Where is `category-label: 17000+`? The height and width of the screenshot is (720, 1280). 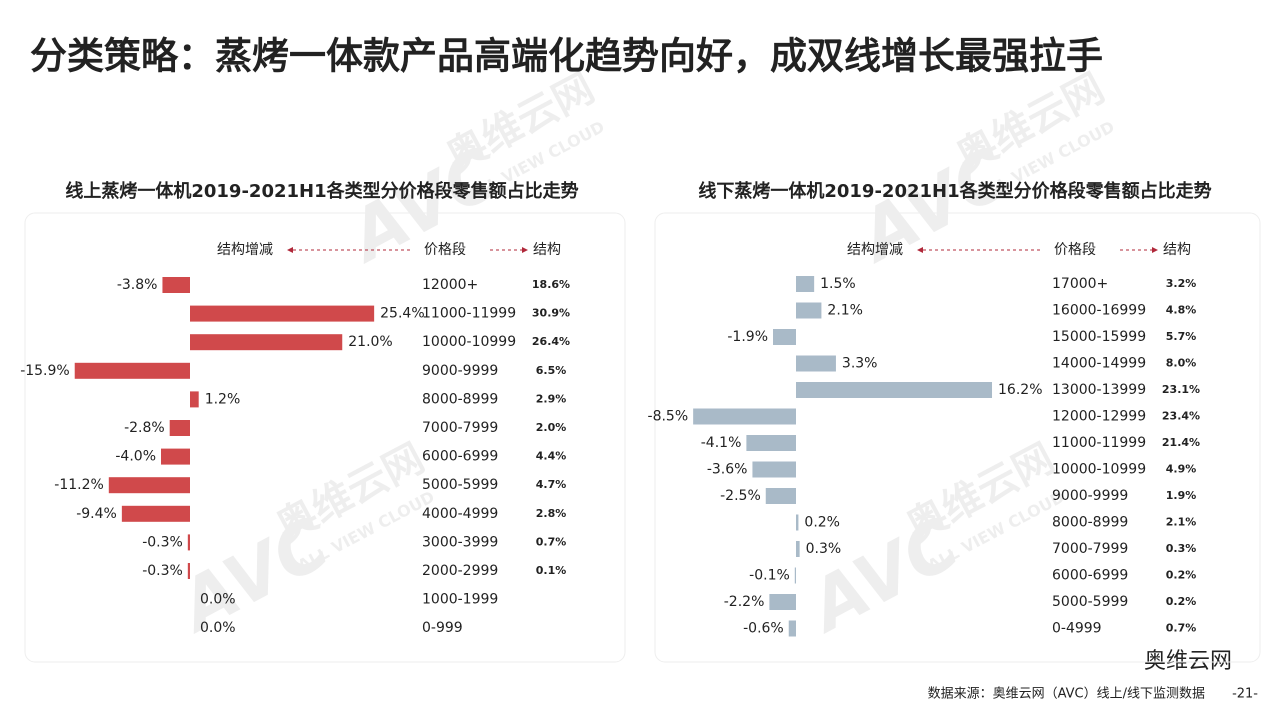 category-label: 17000+ is located at coordinates (1080, 284).